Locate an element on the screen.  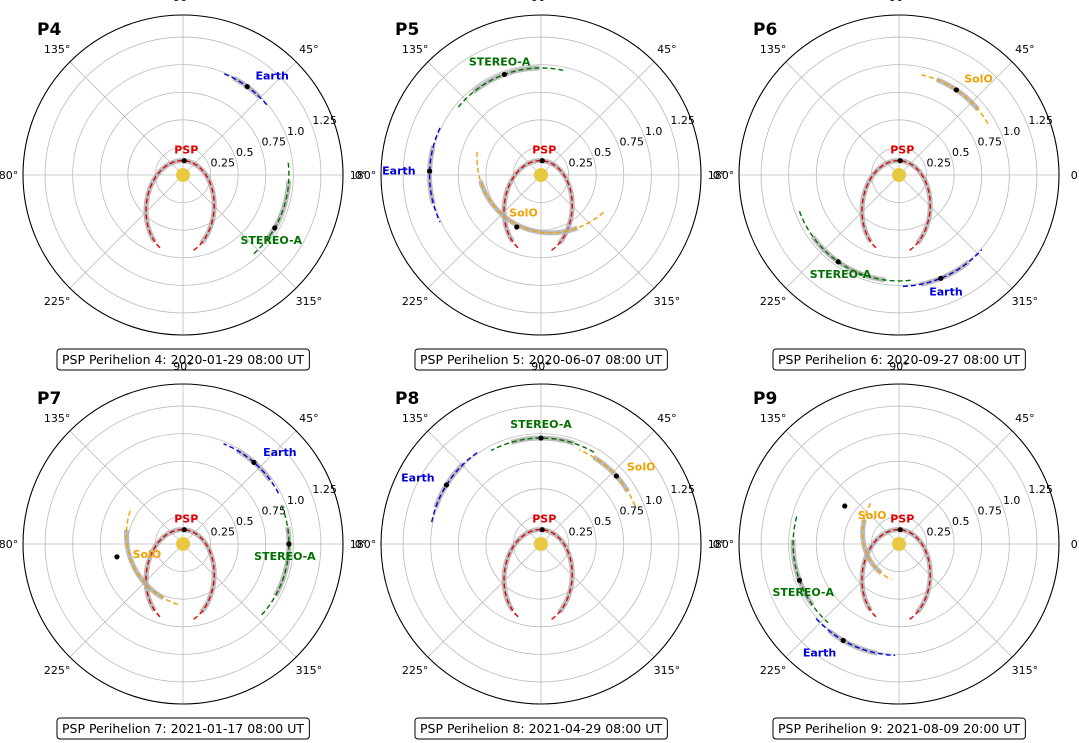
panel-label: P7 is located at coordinates (49, 399).